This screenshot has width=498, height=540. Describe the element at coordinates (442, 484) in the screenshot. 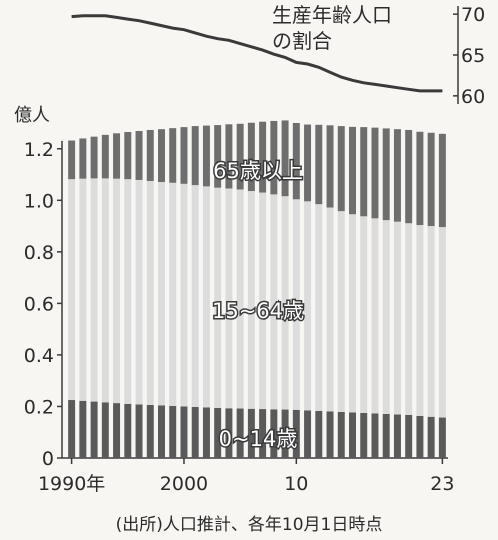

I see `bar-x-tick-label: 23` at that location.